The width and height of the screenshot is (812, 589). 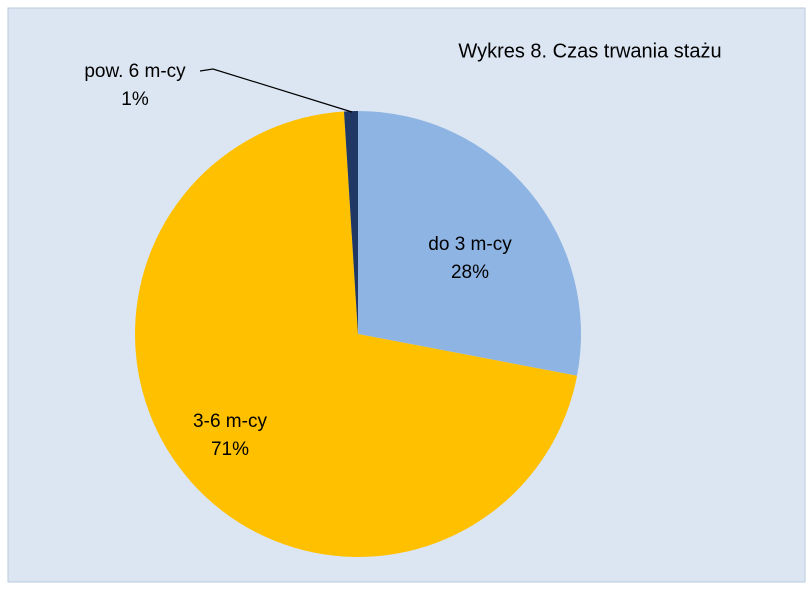 I want to click on slice-label: do 3 m-cy, so click(x=470, y=244).